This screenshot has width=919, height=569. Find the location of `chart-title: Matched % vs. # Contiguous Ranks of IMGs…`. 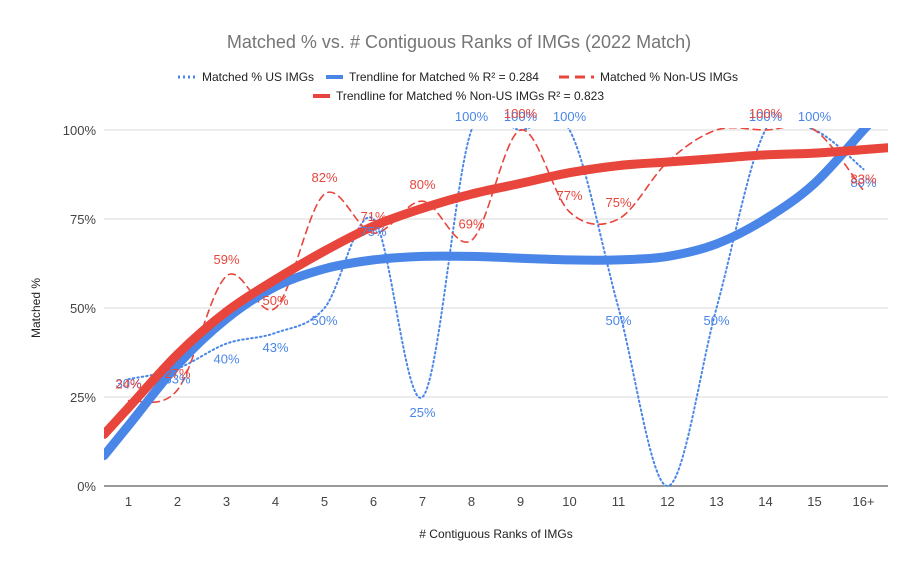

chart-title: Matched % vs. # Contiguous Ranks of IMGs… is located at coordinates (459, 42).